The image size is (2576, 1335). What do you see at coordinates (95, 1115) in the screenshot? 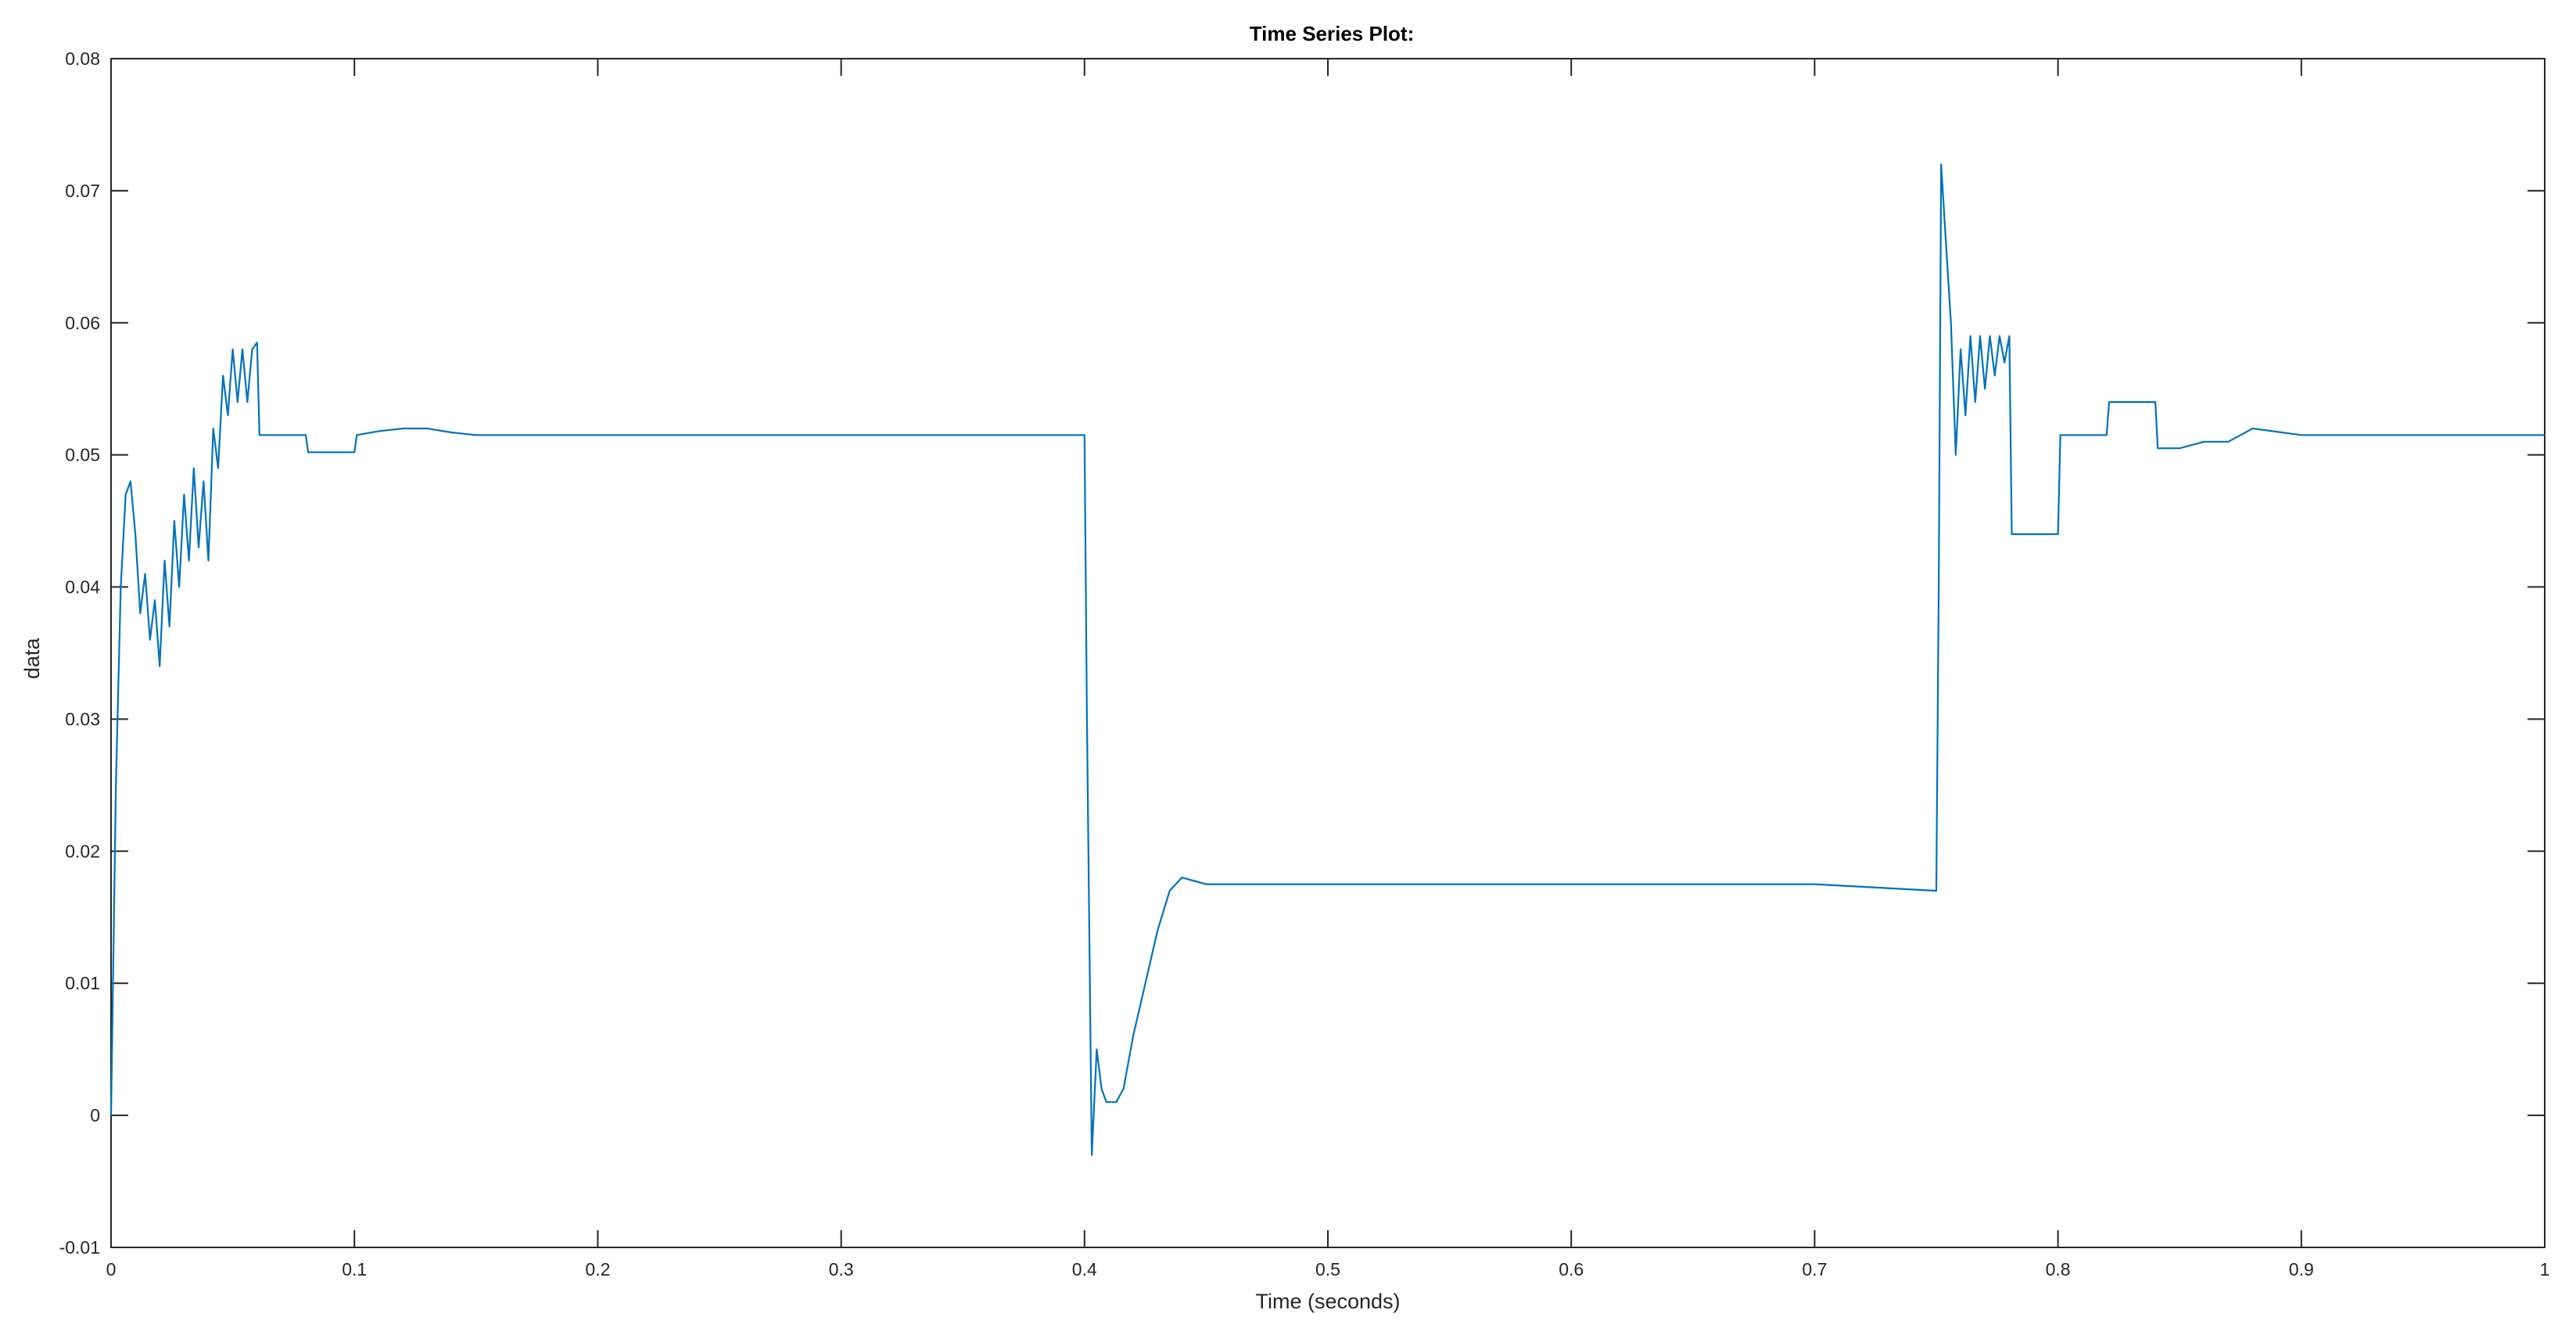
I see `y-tick-label: 0` at bounding box center [95, 1115].